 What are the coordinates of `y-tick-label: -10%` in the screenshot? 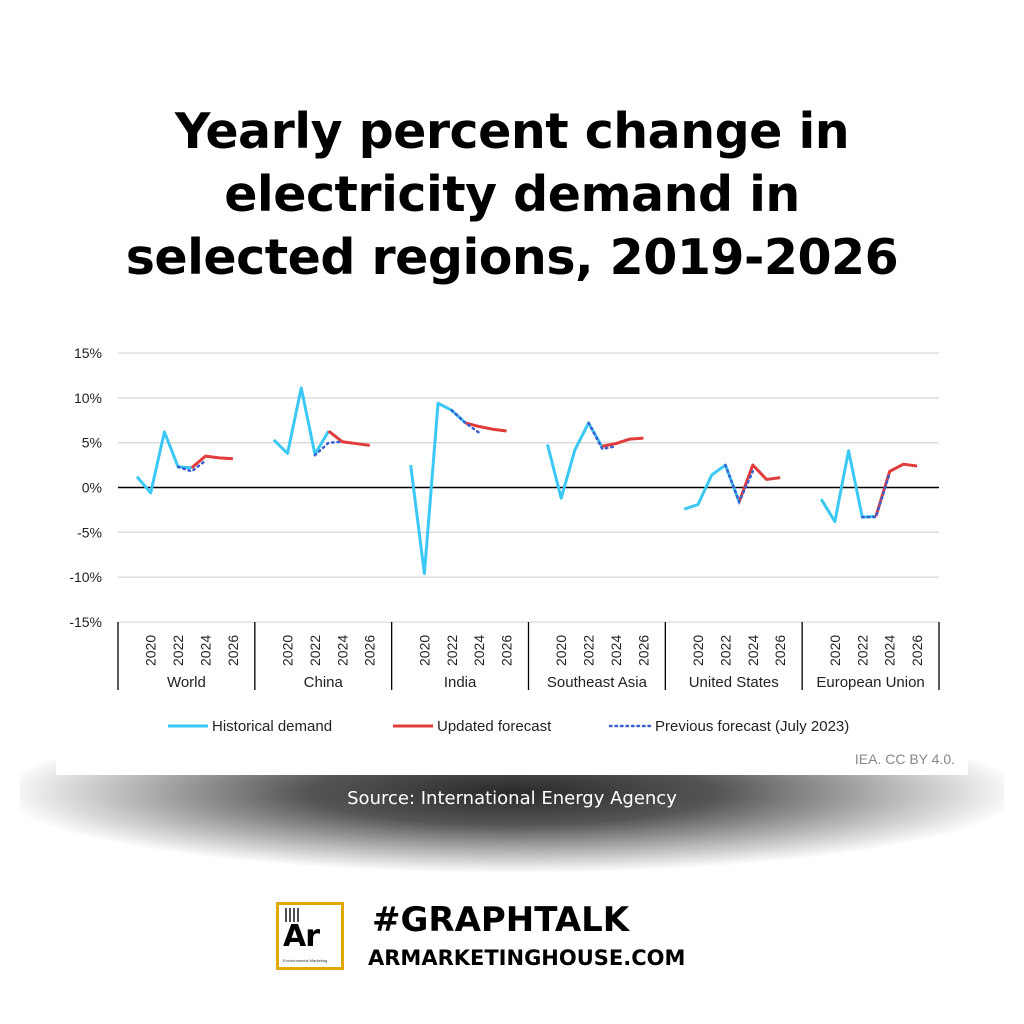 It's located at (85, 577).